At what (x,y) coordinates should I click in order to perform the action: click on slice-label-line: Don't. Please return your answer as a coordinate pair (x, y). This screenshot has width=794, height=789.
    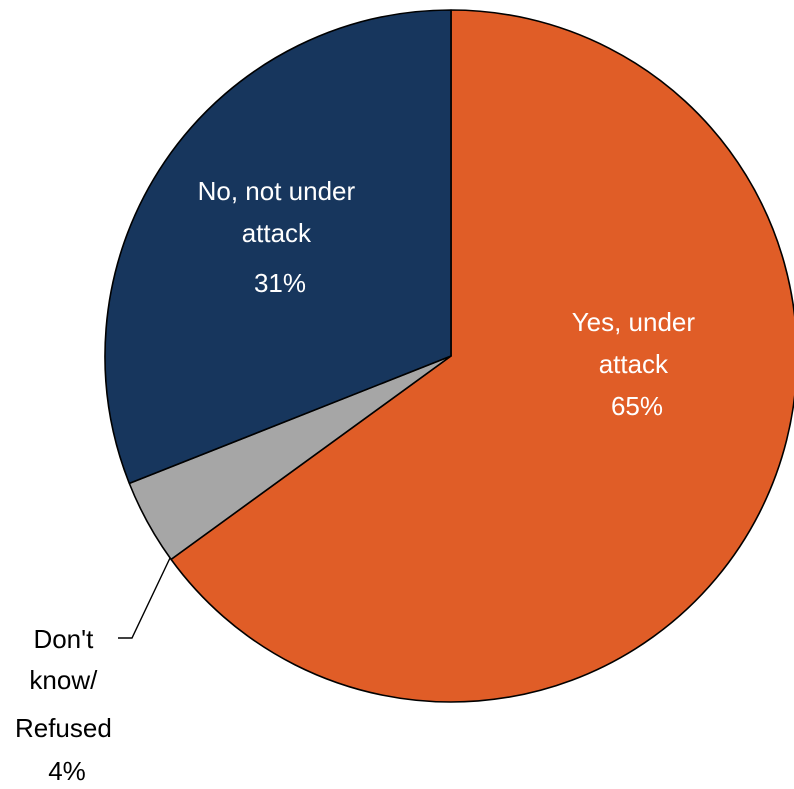
    Looking at the image, I should click on (63, 639).